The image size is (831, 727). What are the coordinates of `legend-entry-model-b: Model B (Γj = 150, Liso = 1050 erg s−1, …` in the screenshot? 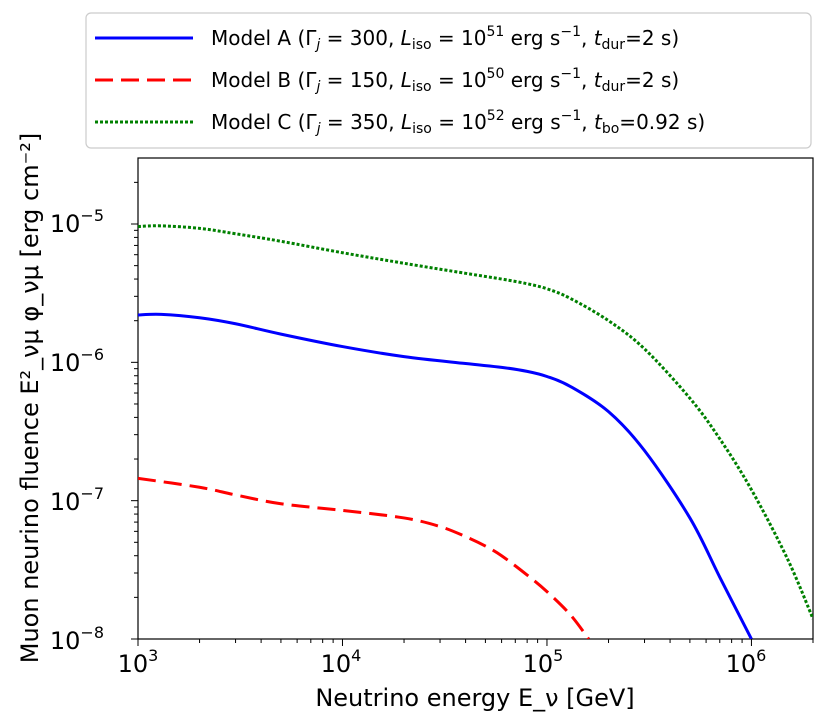 It's located at (445, 80).